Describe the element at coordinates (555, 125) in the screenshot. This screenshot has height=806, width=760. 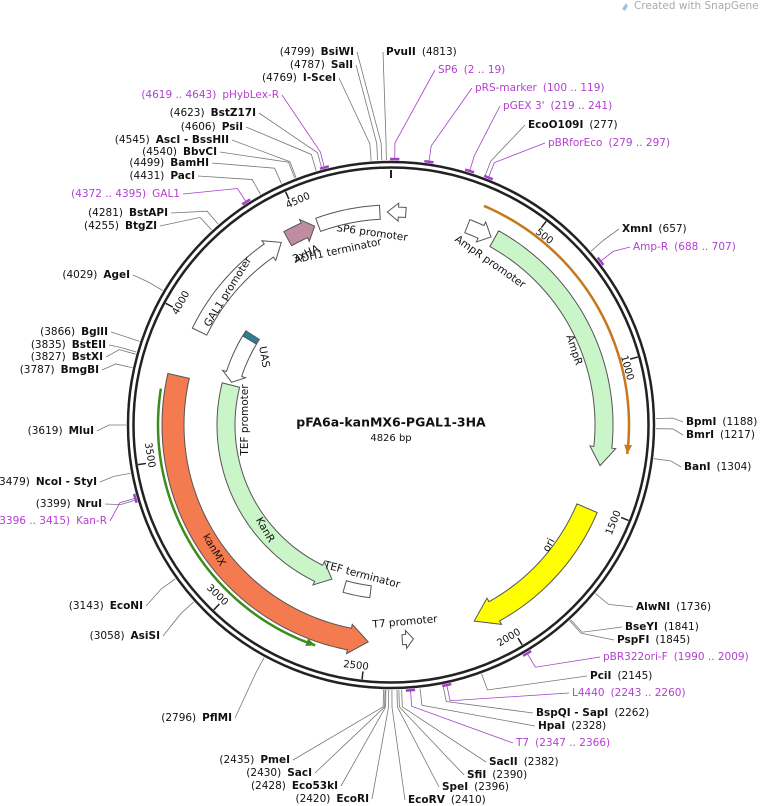
I see `site-name: EcoO109I` at that location.